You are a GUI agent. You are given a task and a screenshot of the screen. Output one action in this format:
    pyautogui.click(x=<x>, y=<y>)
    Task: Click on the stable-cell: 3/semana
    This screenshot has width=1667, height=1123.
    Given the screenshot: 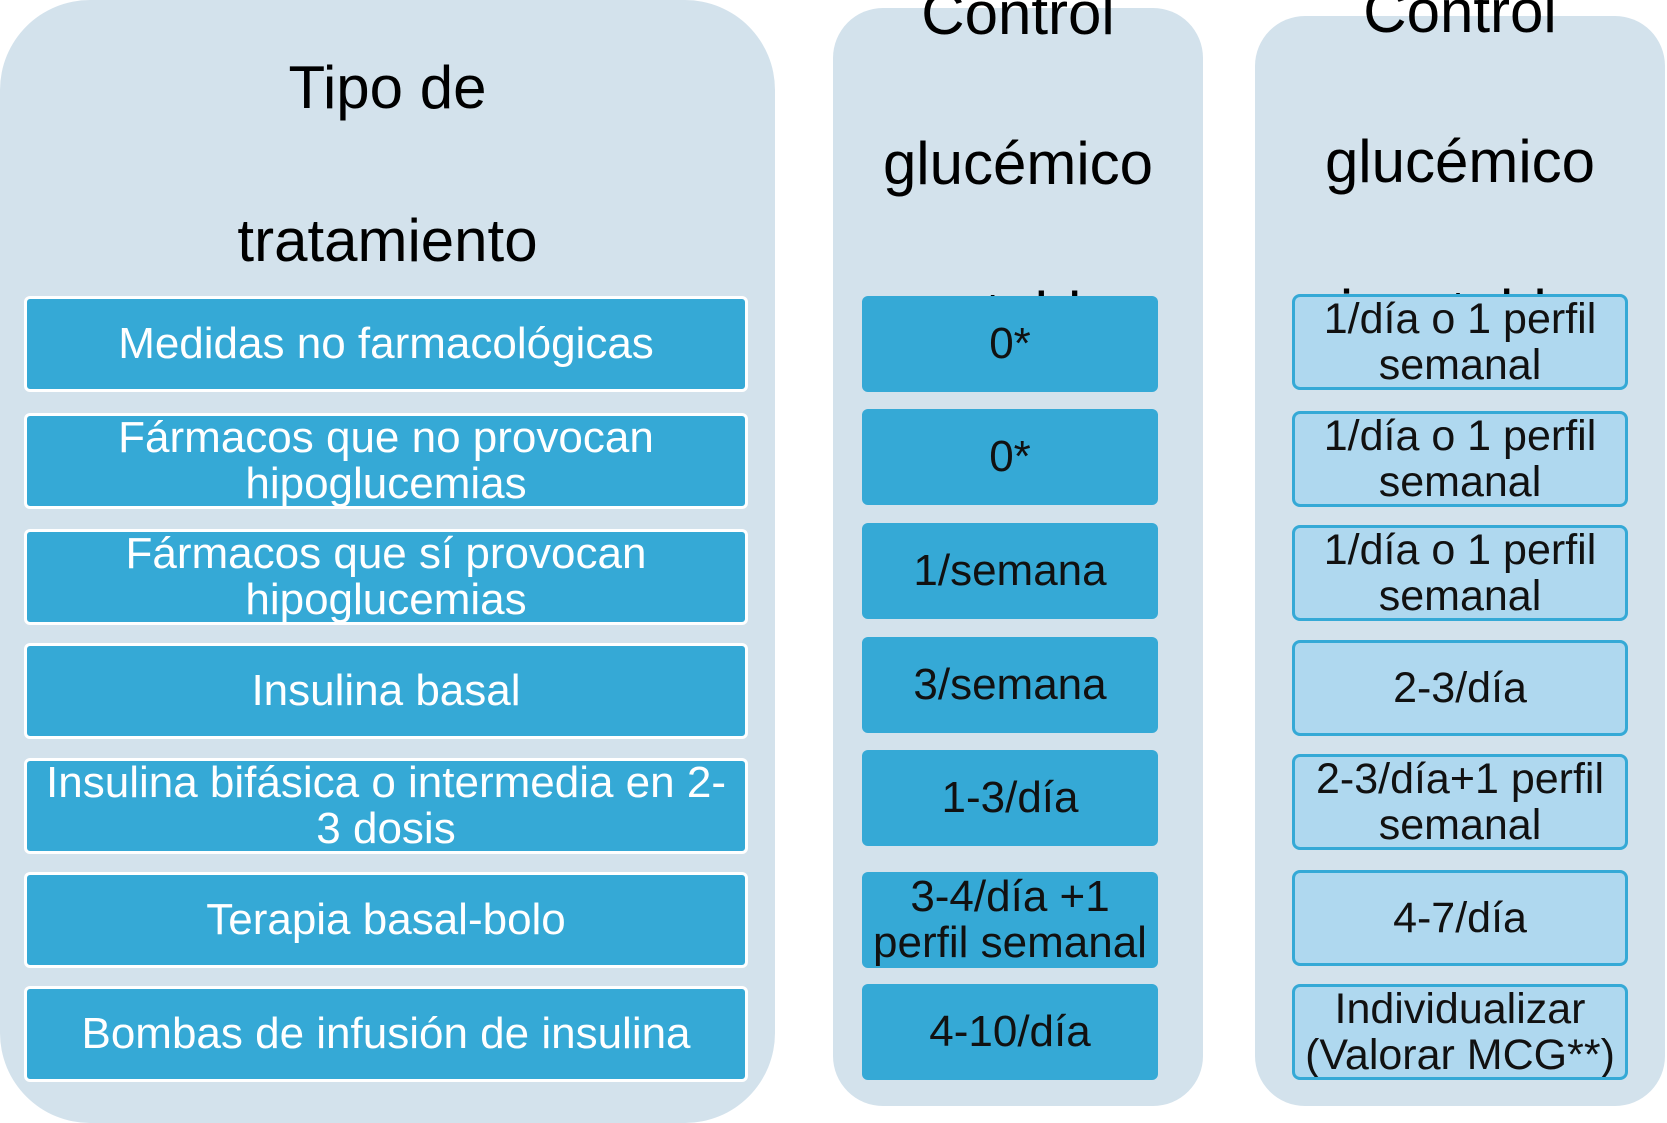 What is the action you would take?
    pyautogui.click(x=1010, y=685)
    